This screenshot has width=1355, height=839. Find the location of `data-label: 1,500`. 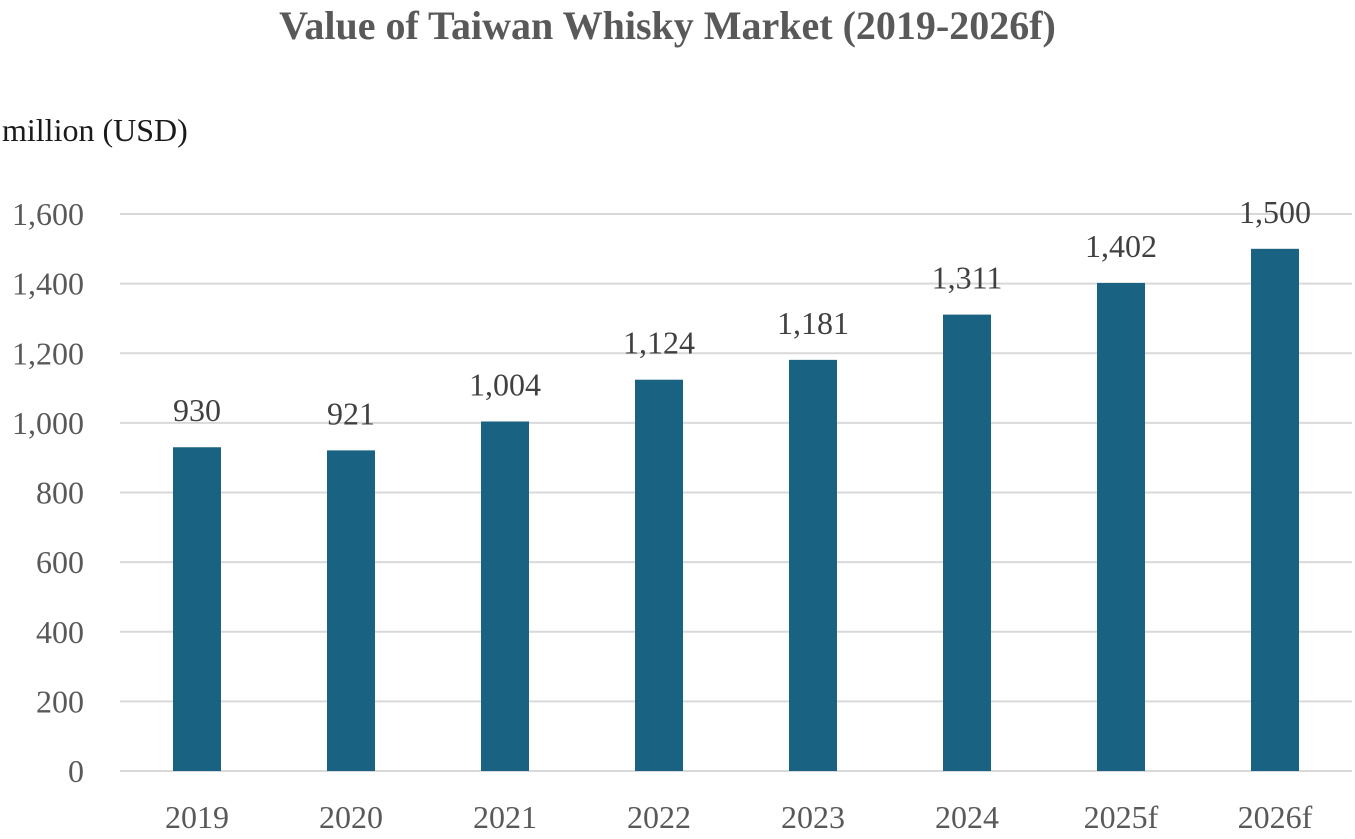

data-label: 1,500 is located at coordinates (1275, 212).